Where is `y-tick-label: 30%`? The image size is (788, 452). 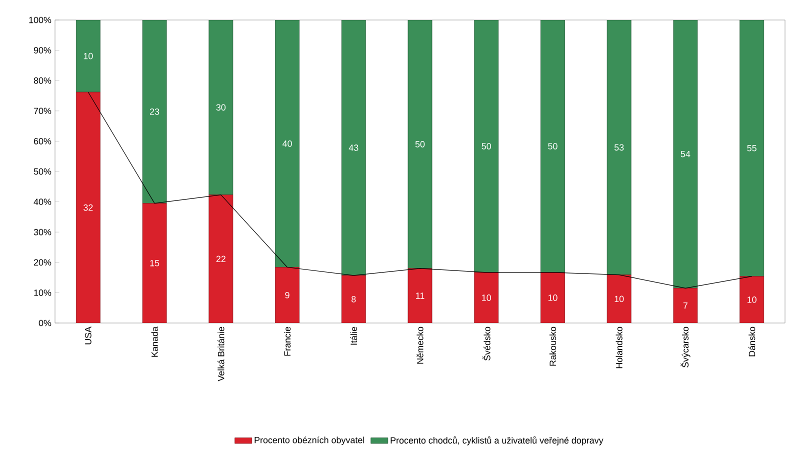 y-tick-label: 30% is located at coordinates (43, 232).